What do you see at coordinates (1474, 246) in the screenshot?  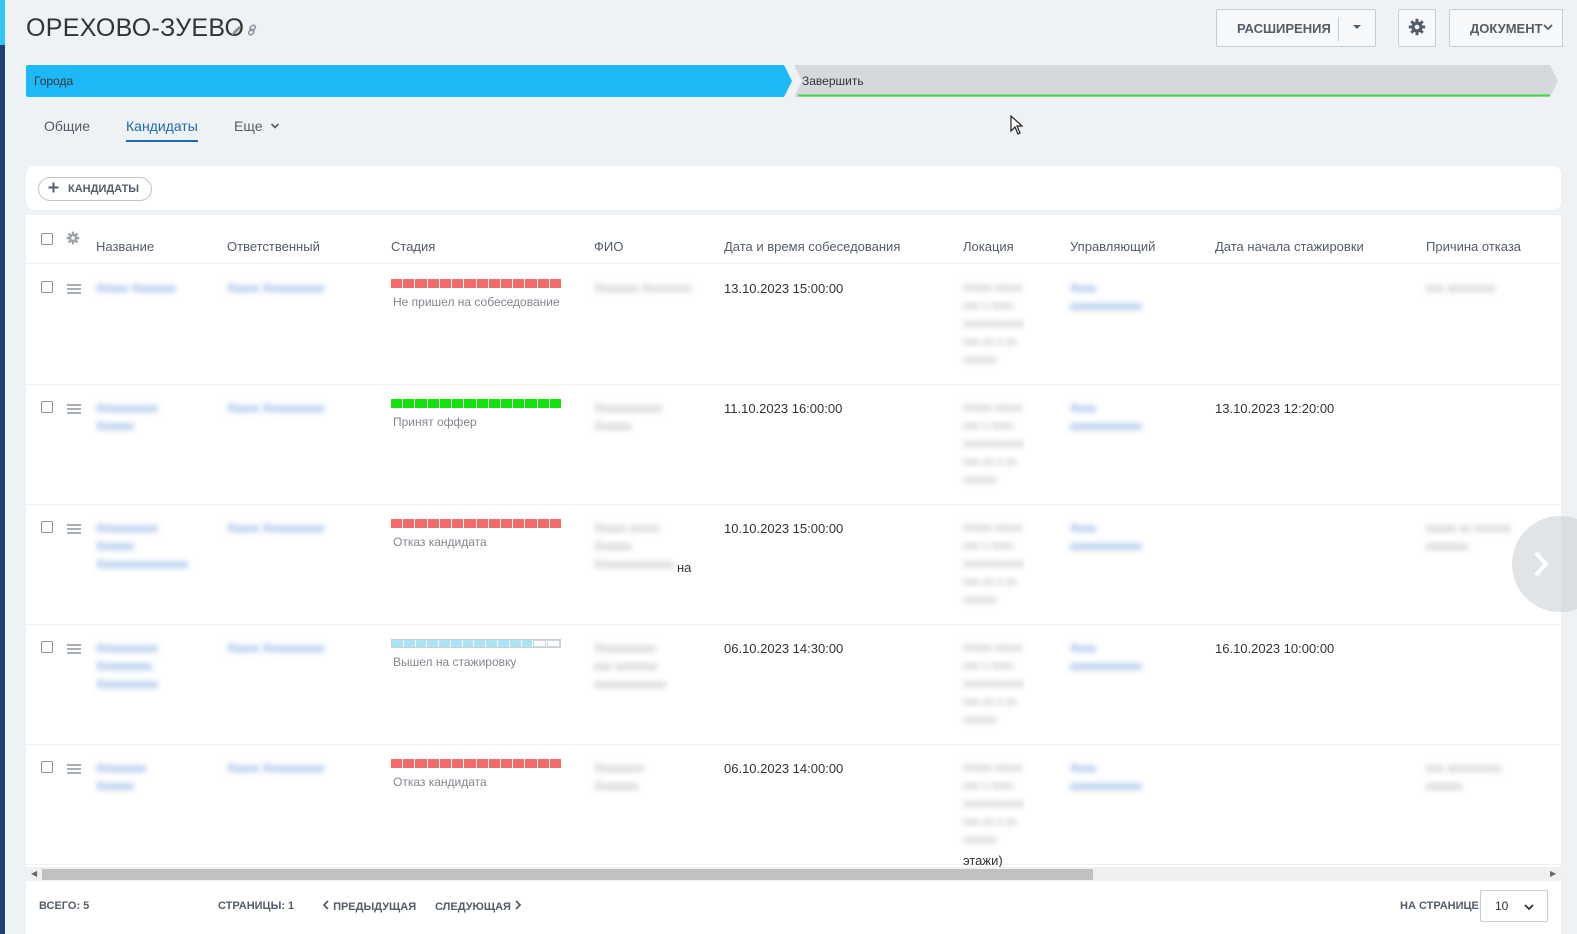 I see `column-header-refusal-reason: Причина отказа` at bounding box center [1474, 246].